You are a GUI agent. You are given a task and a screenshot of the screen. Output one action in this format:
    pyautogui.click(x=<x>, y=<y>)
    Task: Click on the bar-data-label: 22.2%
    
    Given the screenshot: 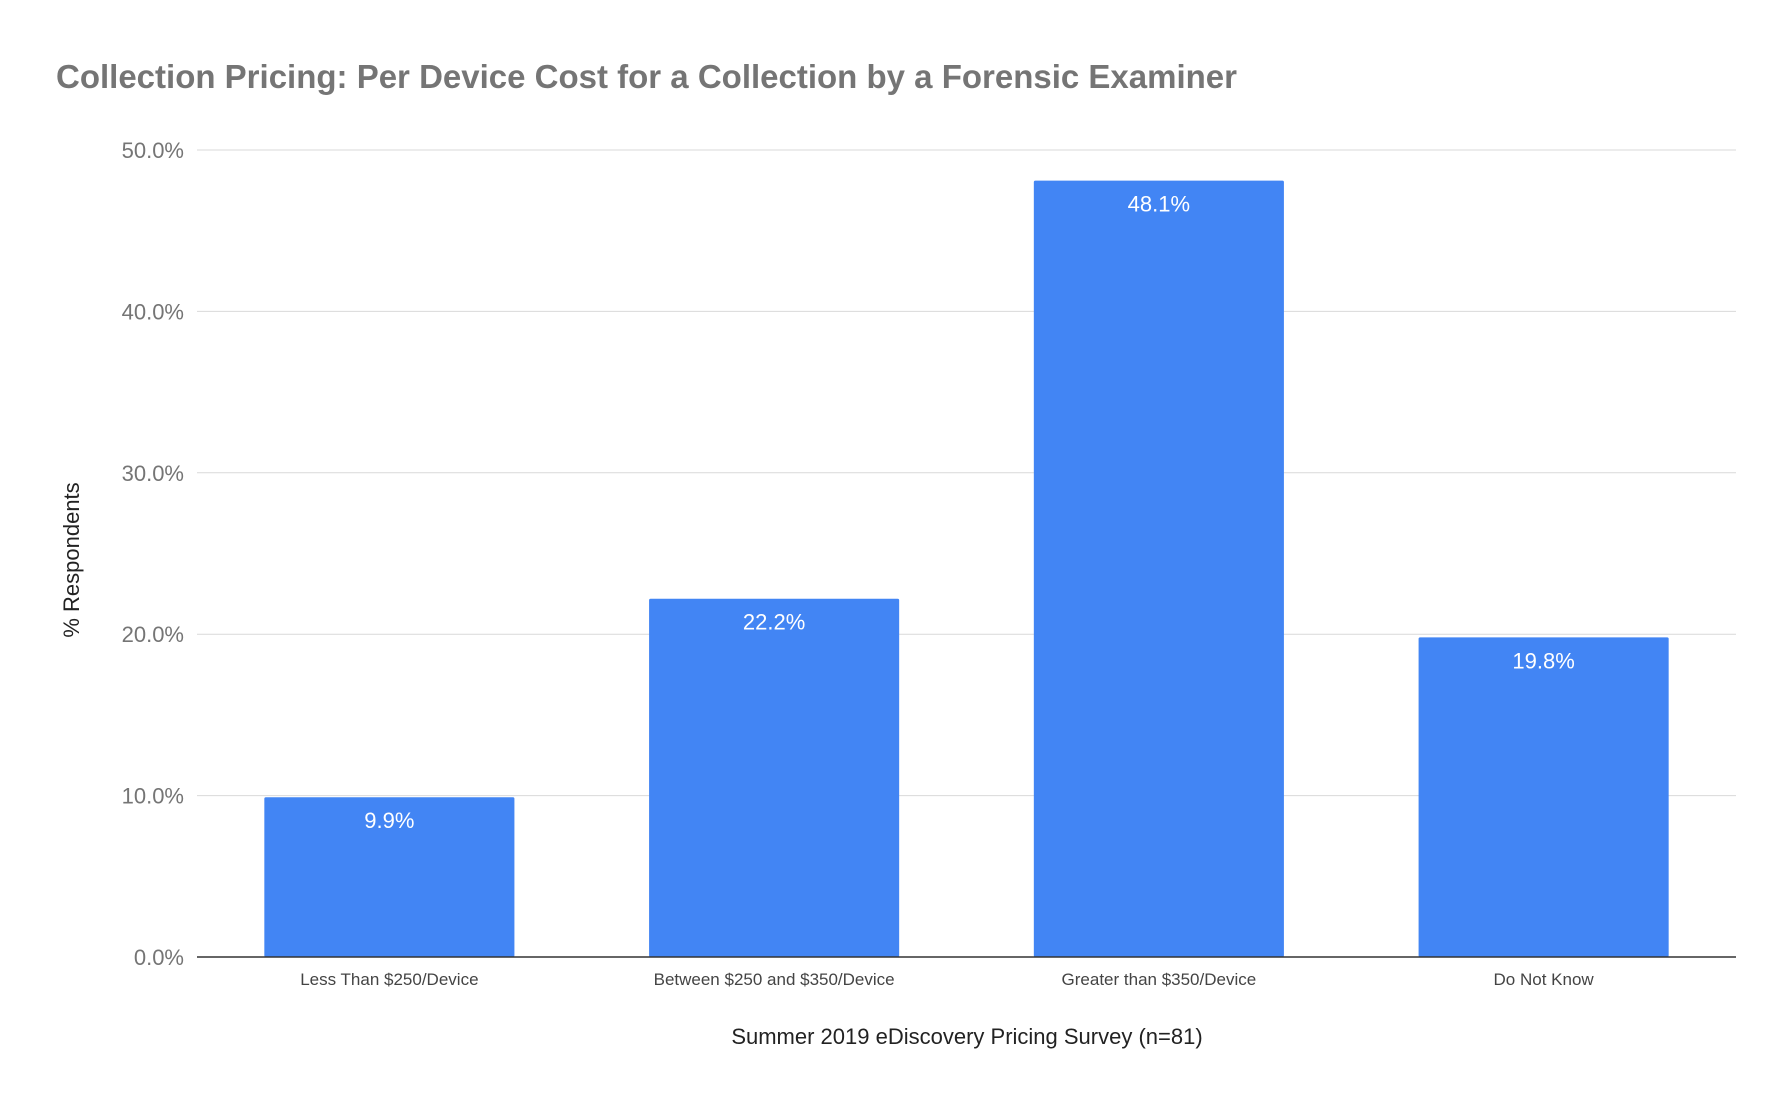 What is the action you would take?
    pyautogui.click(x=774, y=622)
    